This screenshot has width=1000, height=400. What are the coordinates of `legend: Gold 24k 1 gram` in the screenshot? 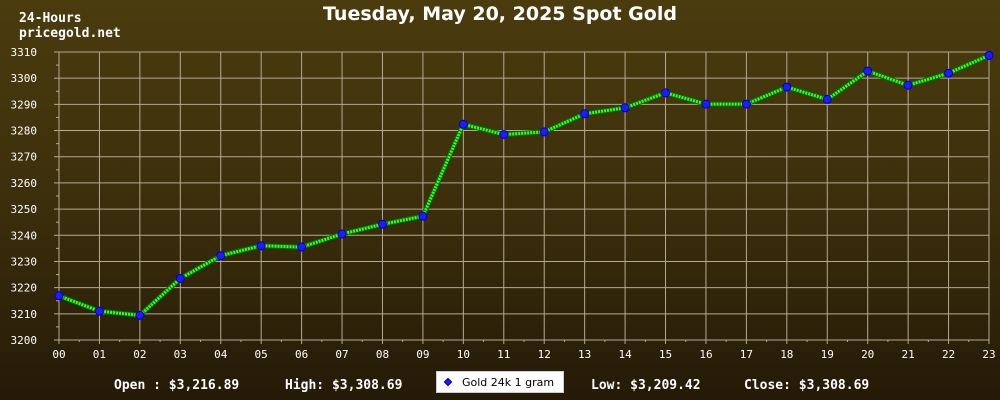 It's located at (500, 382).